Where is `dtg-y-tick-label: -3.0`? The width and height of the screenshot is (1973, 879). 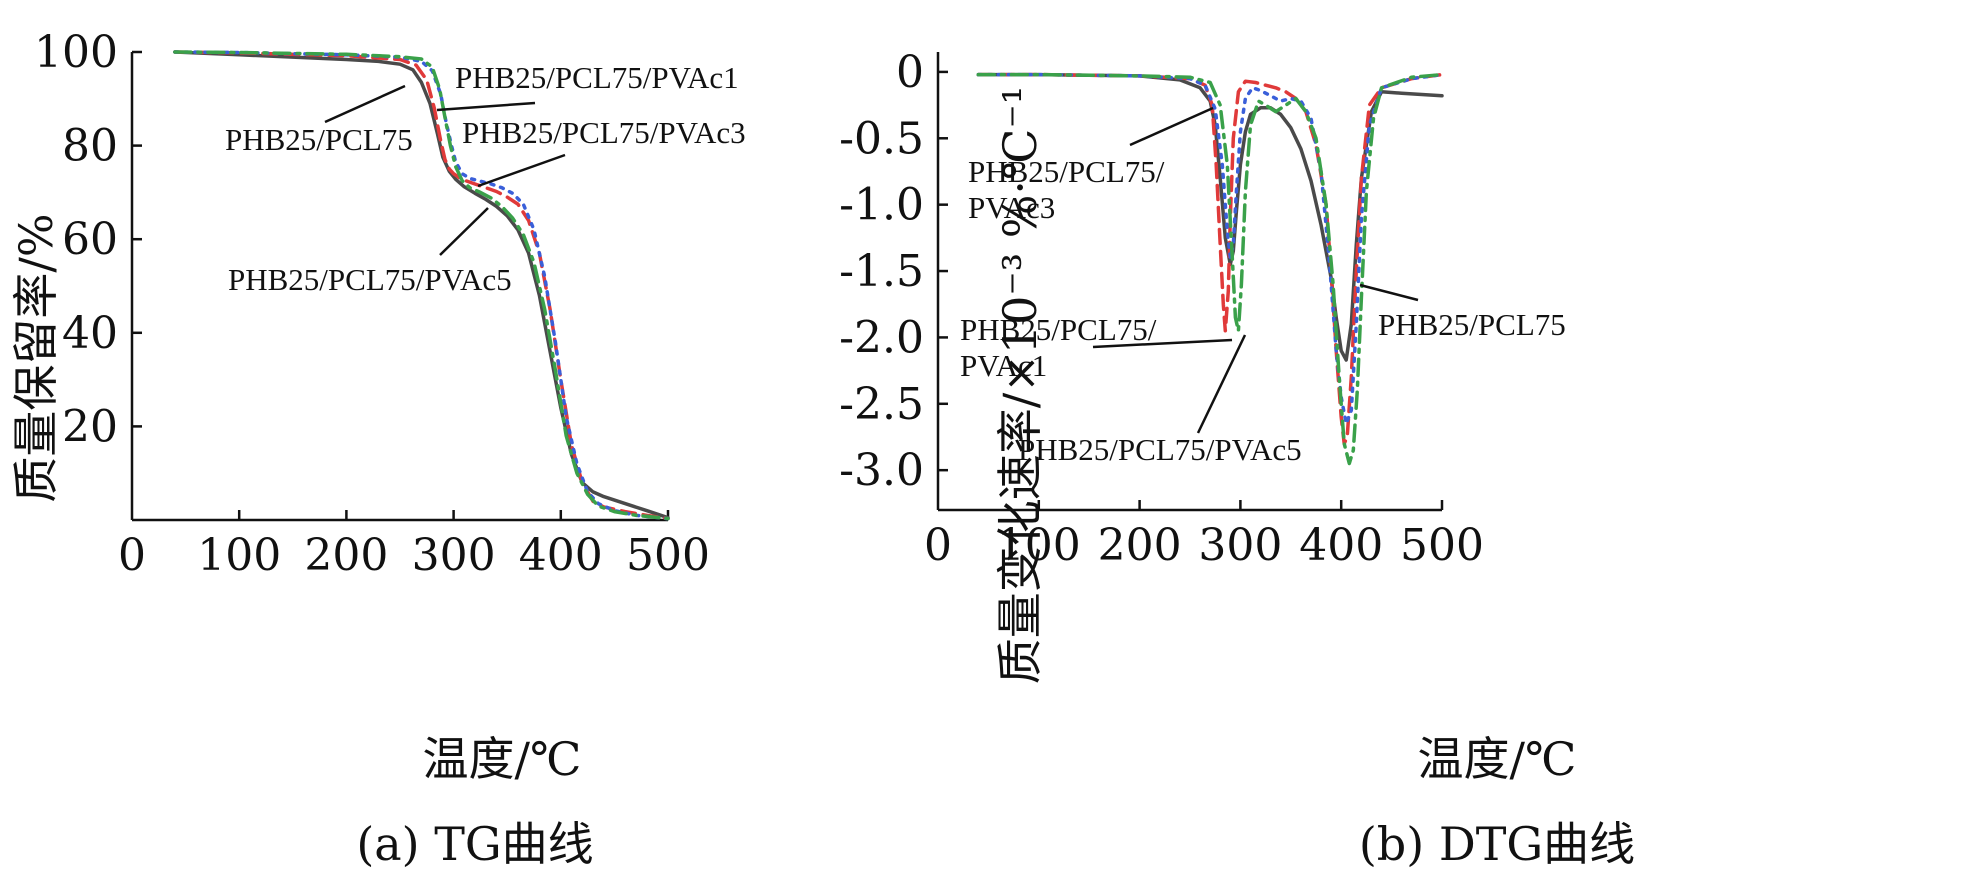
dtg-y-tick-label: -3.0 is located at coordinates (881, 470).